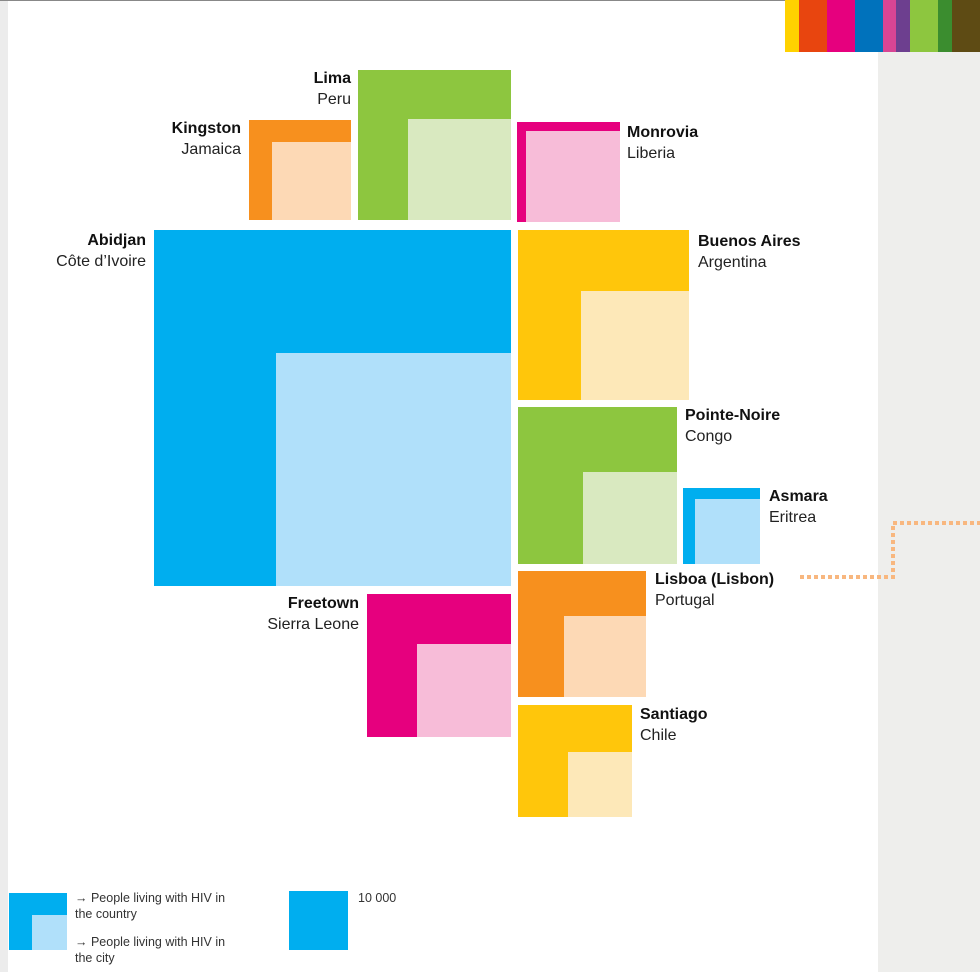 The width and height of the screenshot is (980, 972). What do you see at coordinates (732, 426) in the screenshot?
I see `city-label: Pointe-Noire Congo` at bounding box center [732, 426].